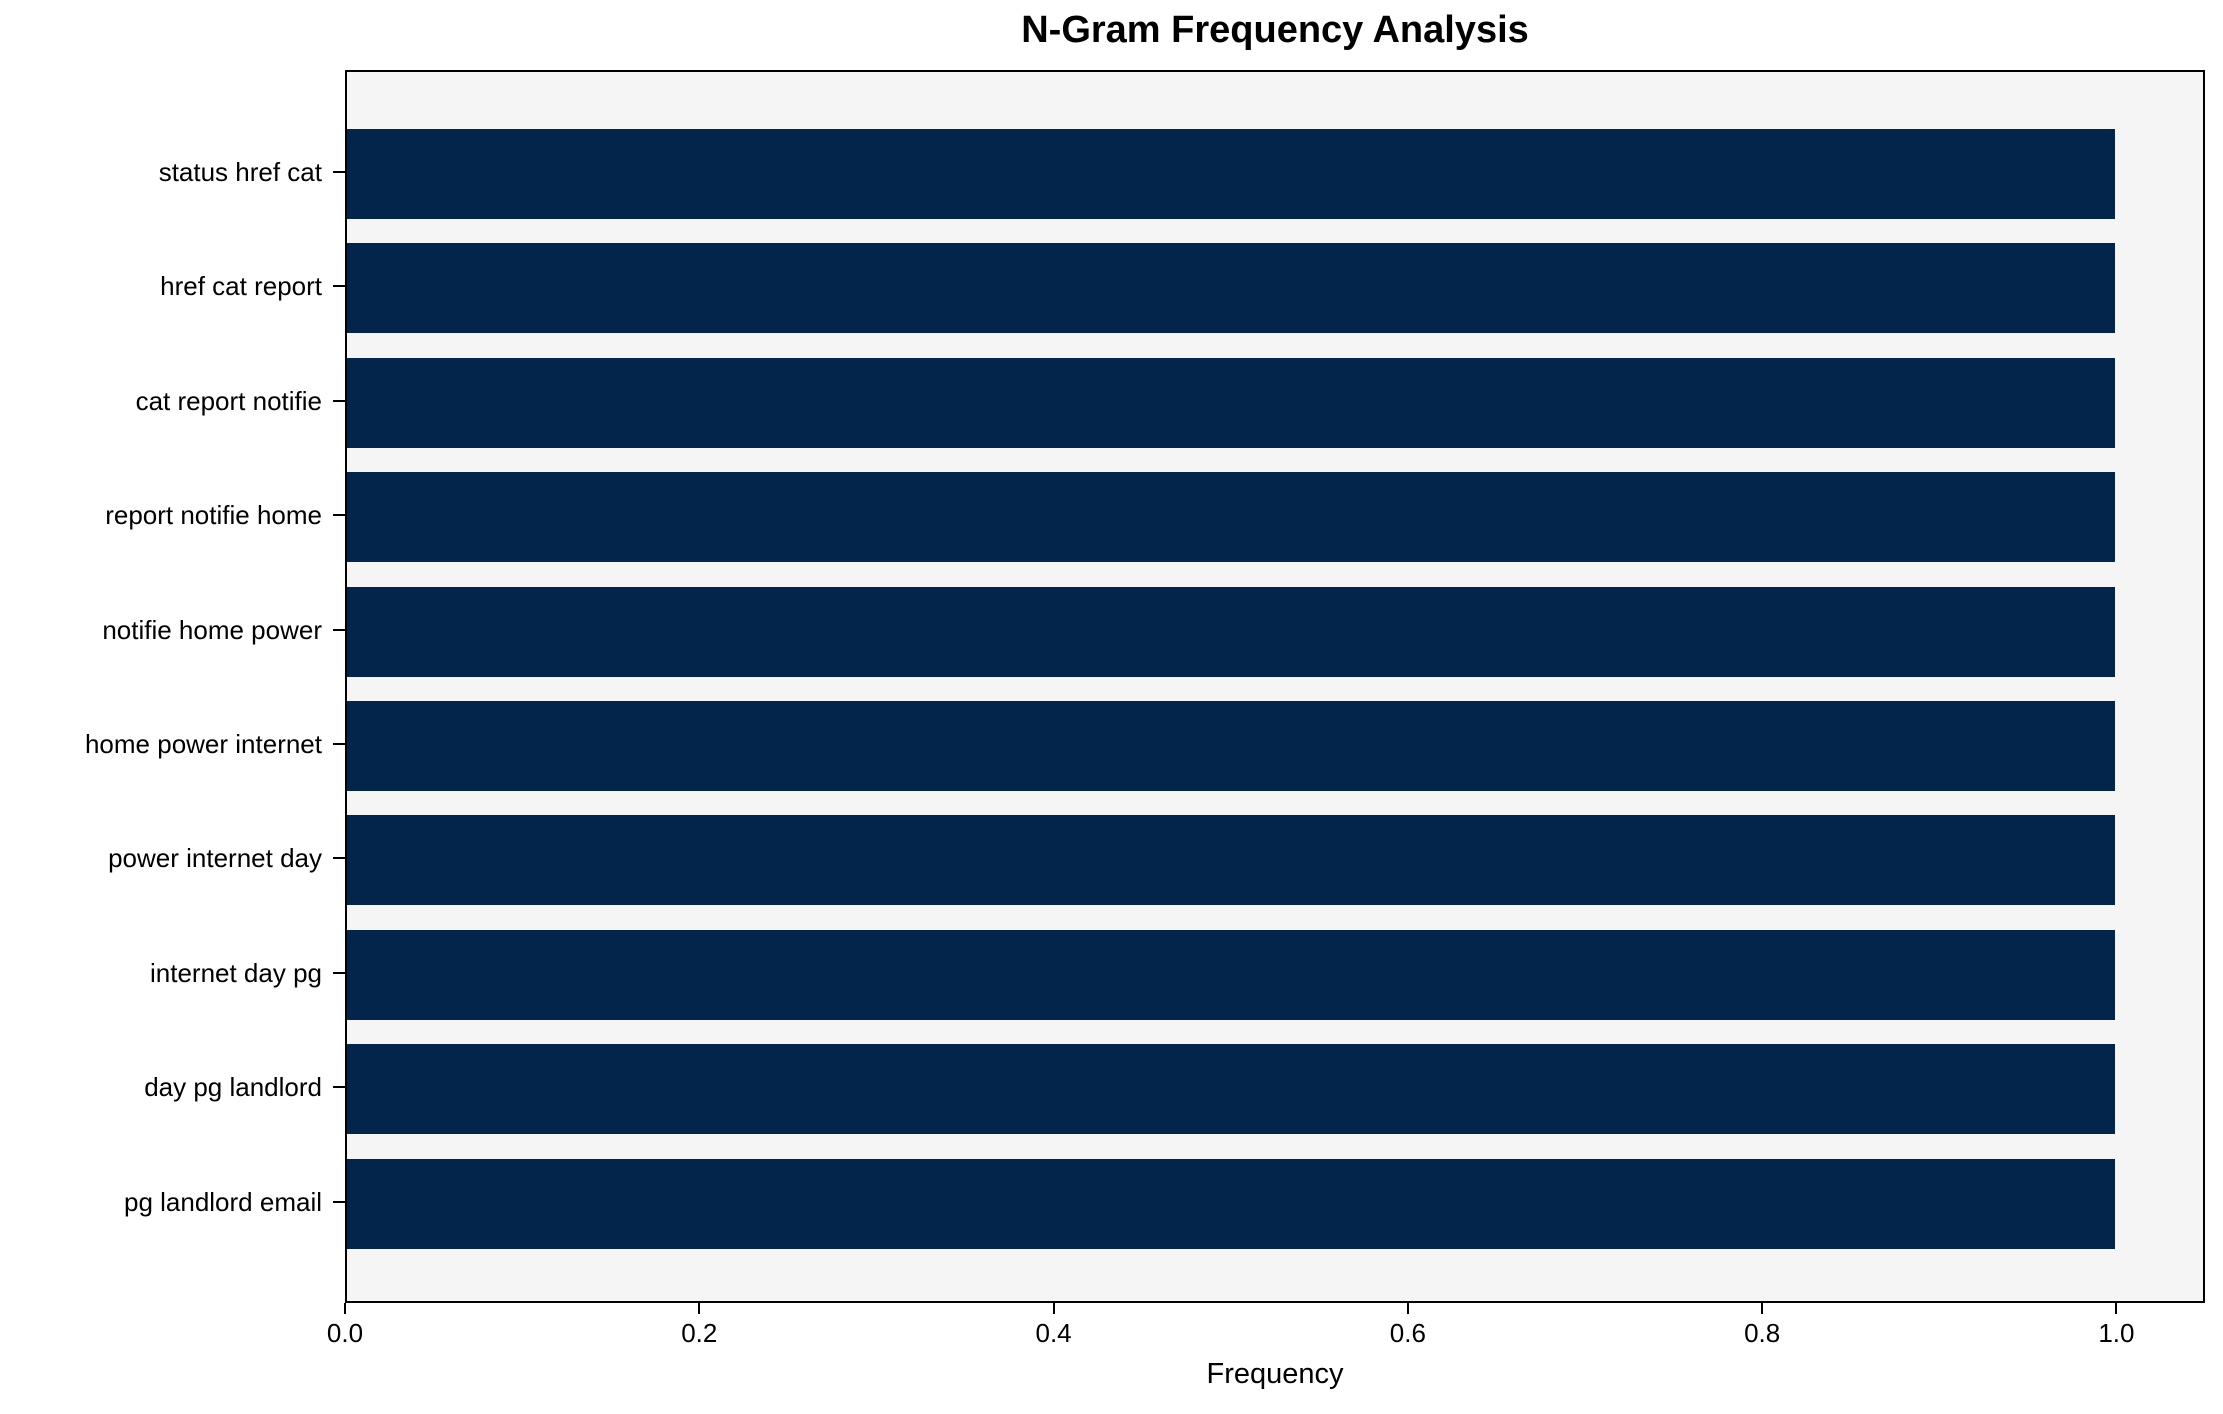  Describe the element at coordinates (1053, 1333) in the screenshot. I see `x-tick-label: 0.4` at that location.